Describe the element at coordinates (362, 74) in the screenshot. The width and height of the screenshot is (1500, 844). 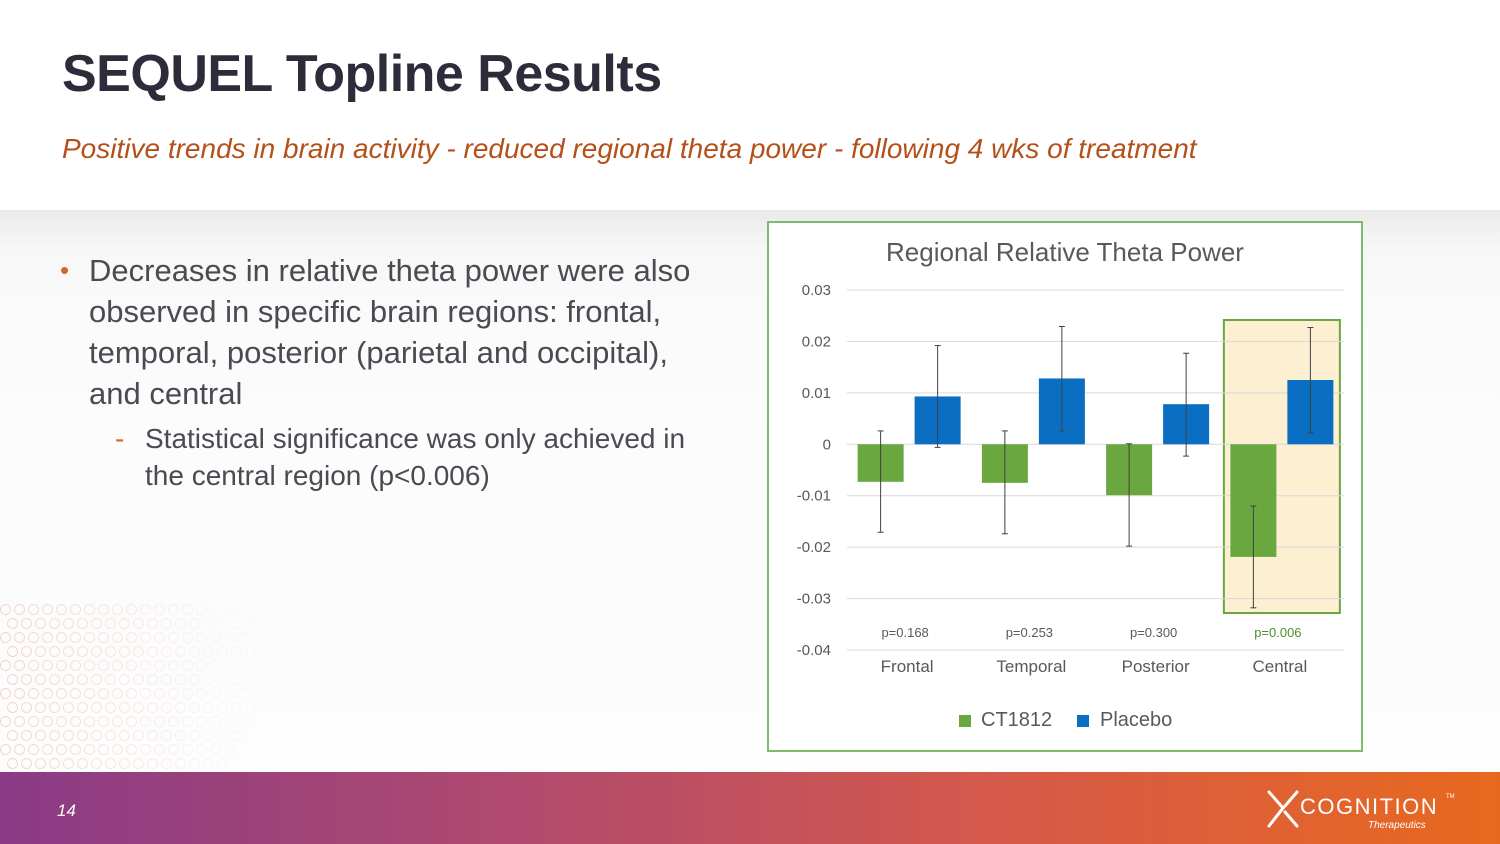
I see `slide-title: SEQUEL Topline Results` at that location.